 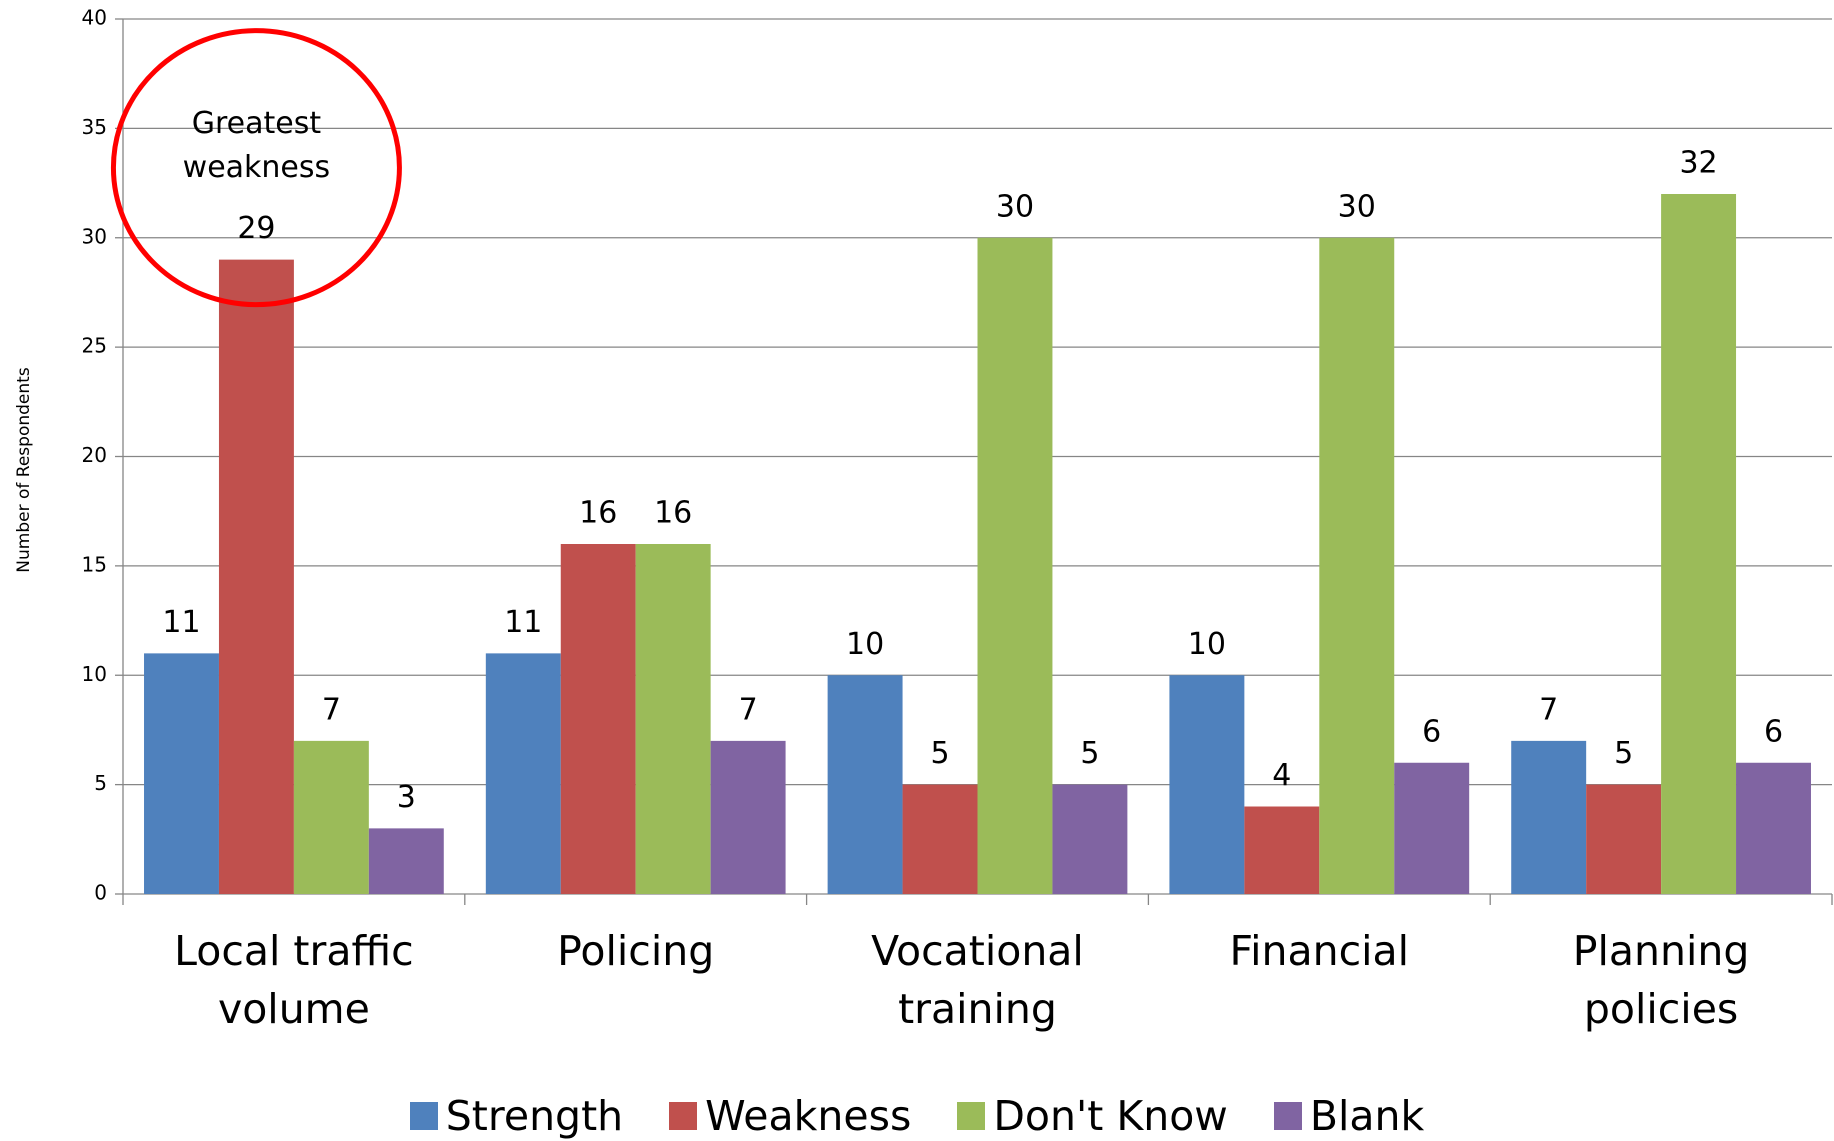 I want to click on x-tick-label: Vocational training, so click(x=977, y=980).